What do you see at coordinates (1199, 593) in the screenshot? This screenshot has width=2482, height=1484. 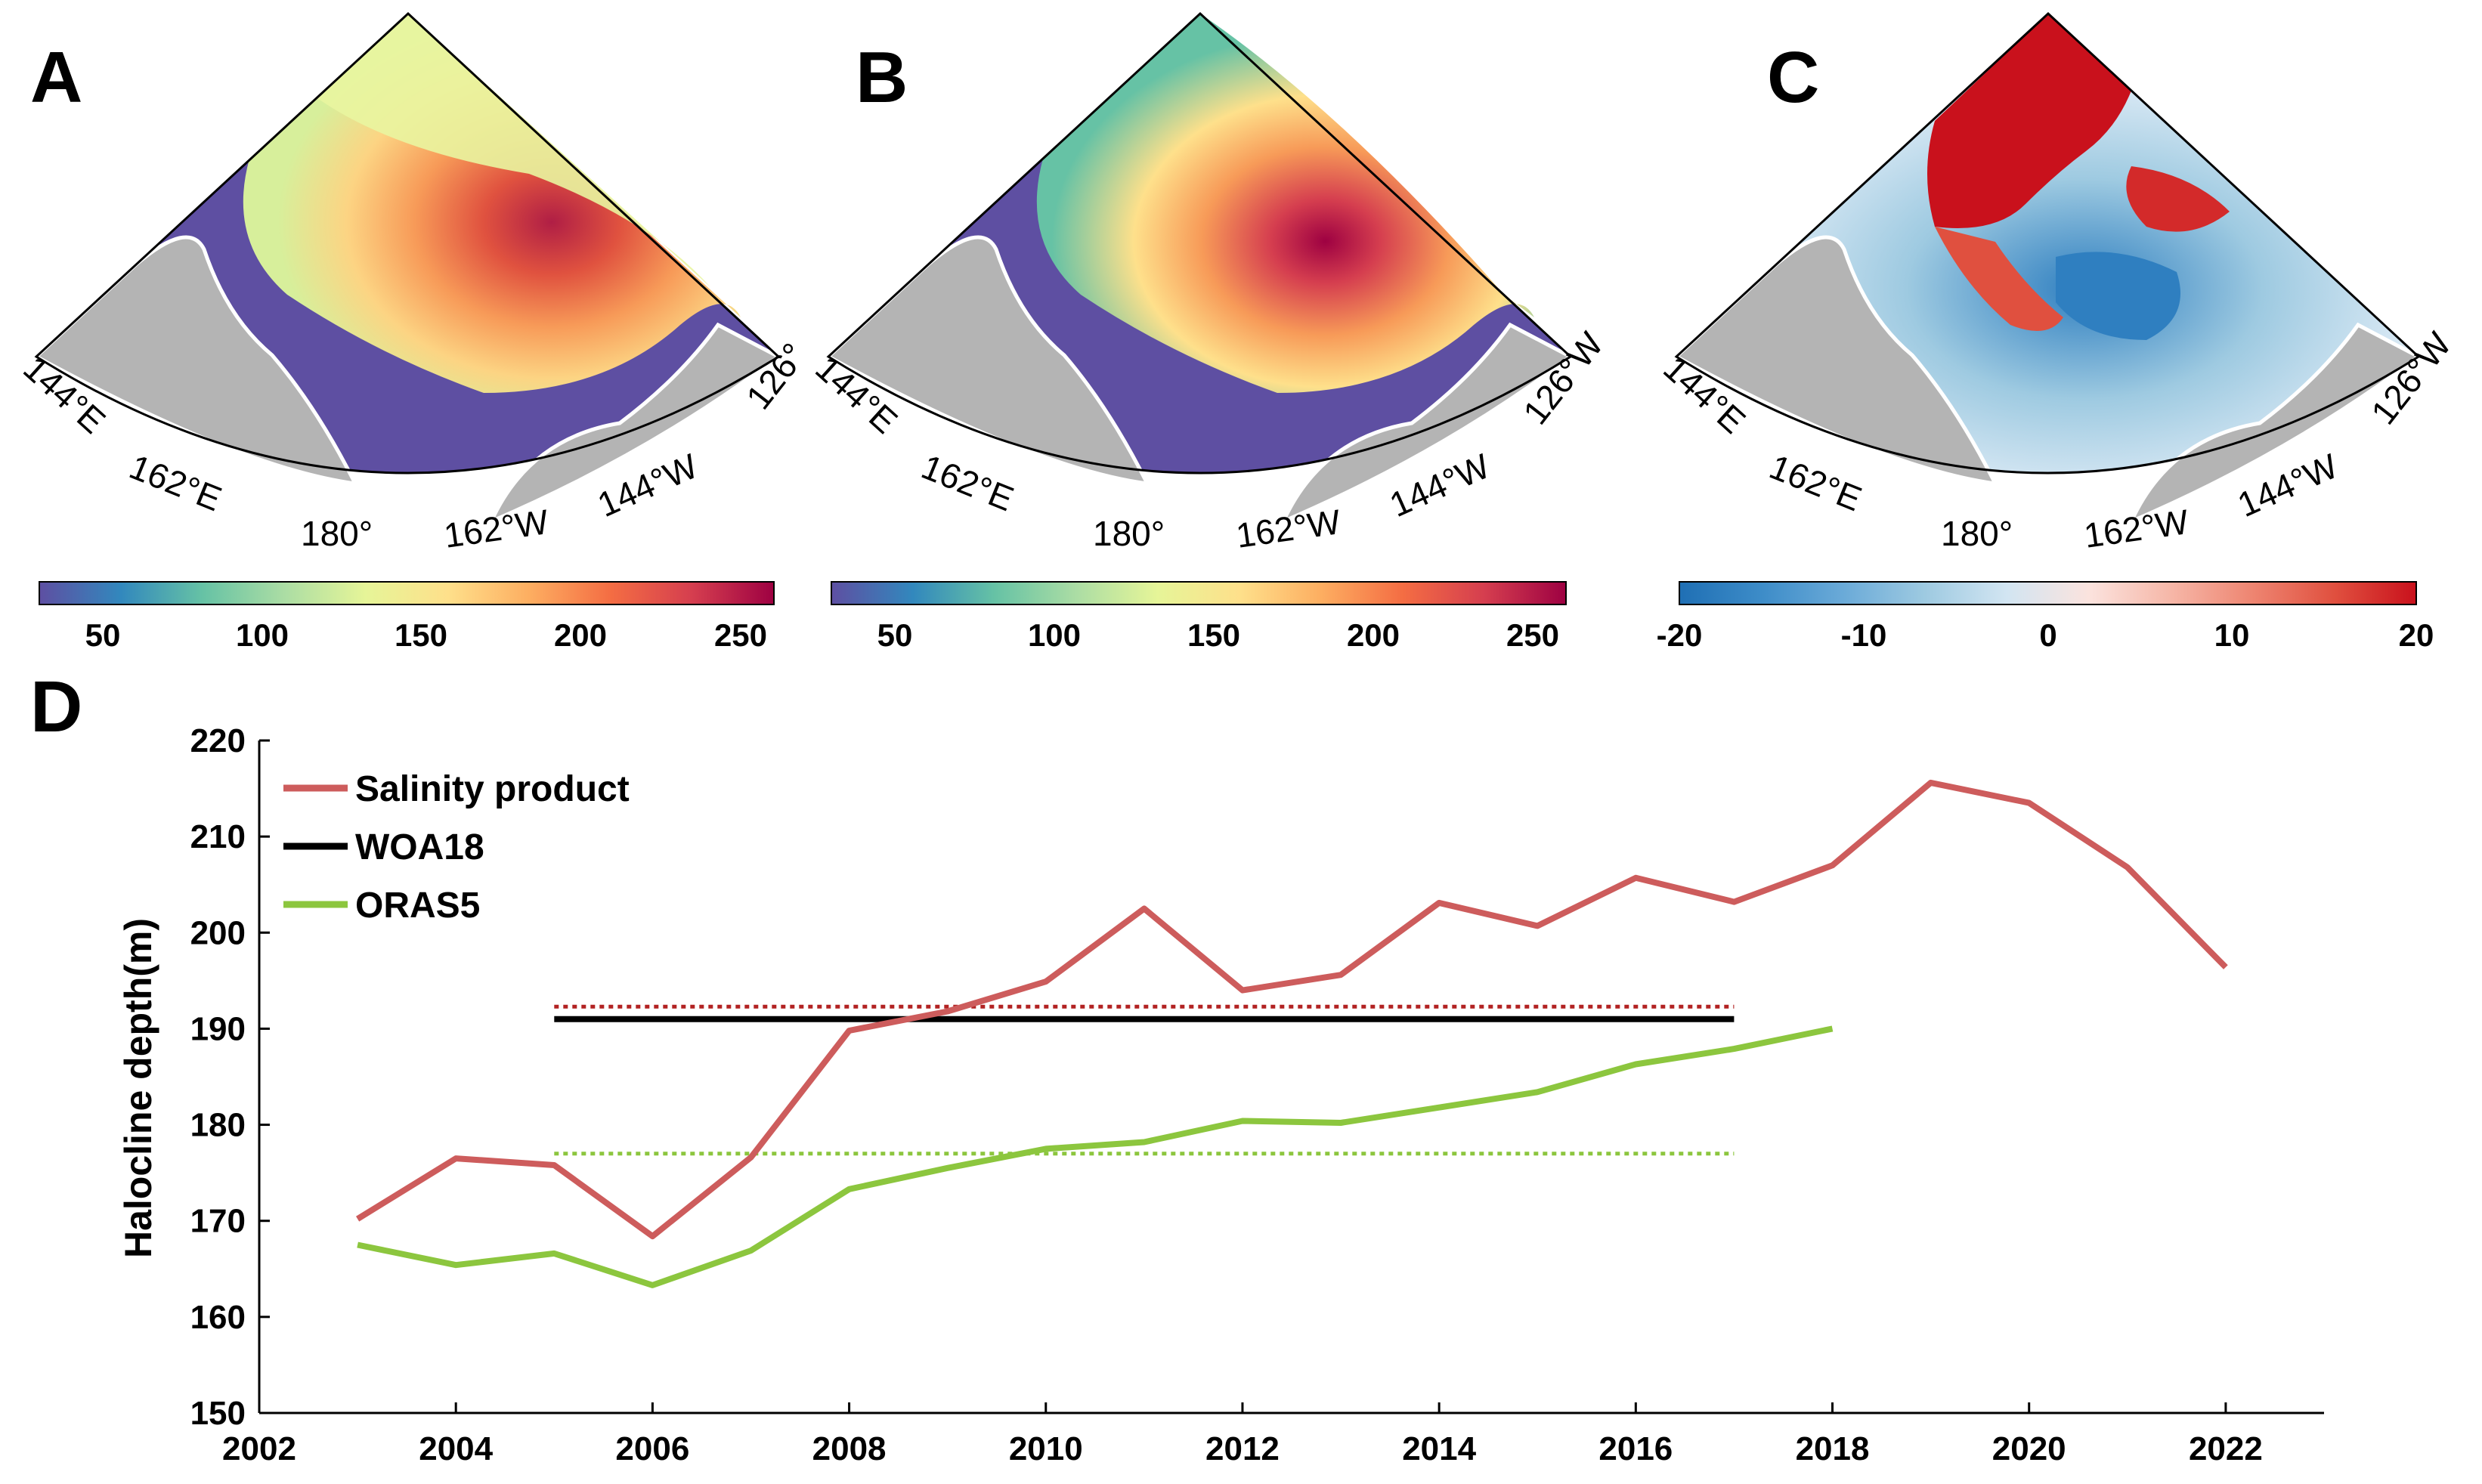 I see `panel-b-colorbar` at bounding box center [1199, 593].